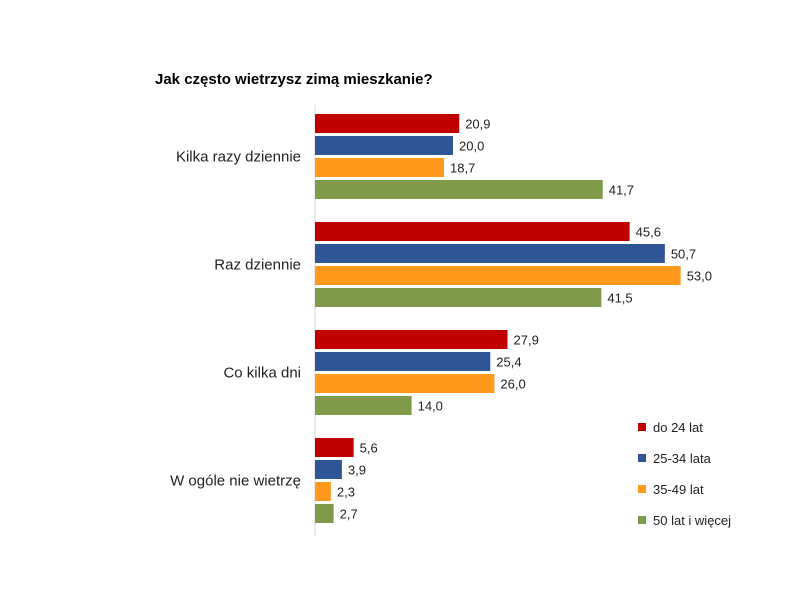  What do you see at coordinates (619, 298) in the screenshot?
I see `data-label: 41,5` at bounding box center [619, 298].